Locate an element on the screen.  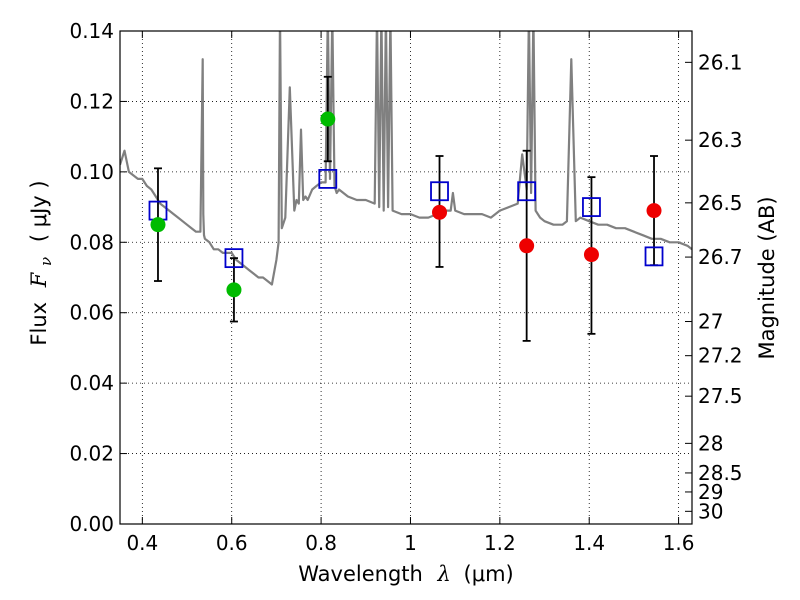
x-axis-label-unit: (μm) is located at coordinates (489, 574).